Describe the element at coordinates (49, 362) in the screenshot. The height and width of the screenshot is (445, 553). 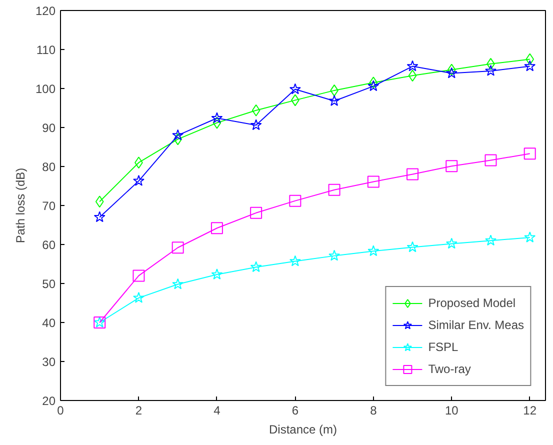
I see `y-tick-label: 30` at that location.